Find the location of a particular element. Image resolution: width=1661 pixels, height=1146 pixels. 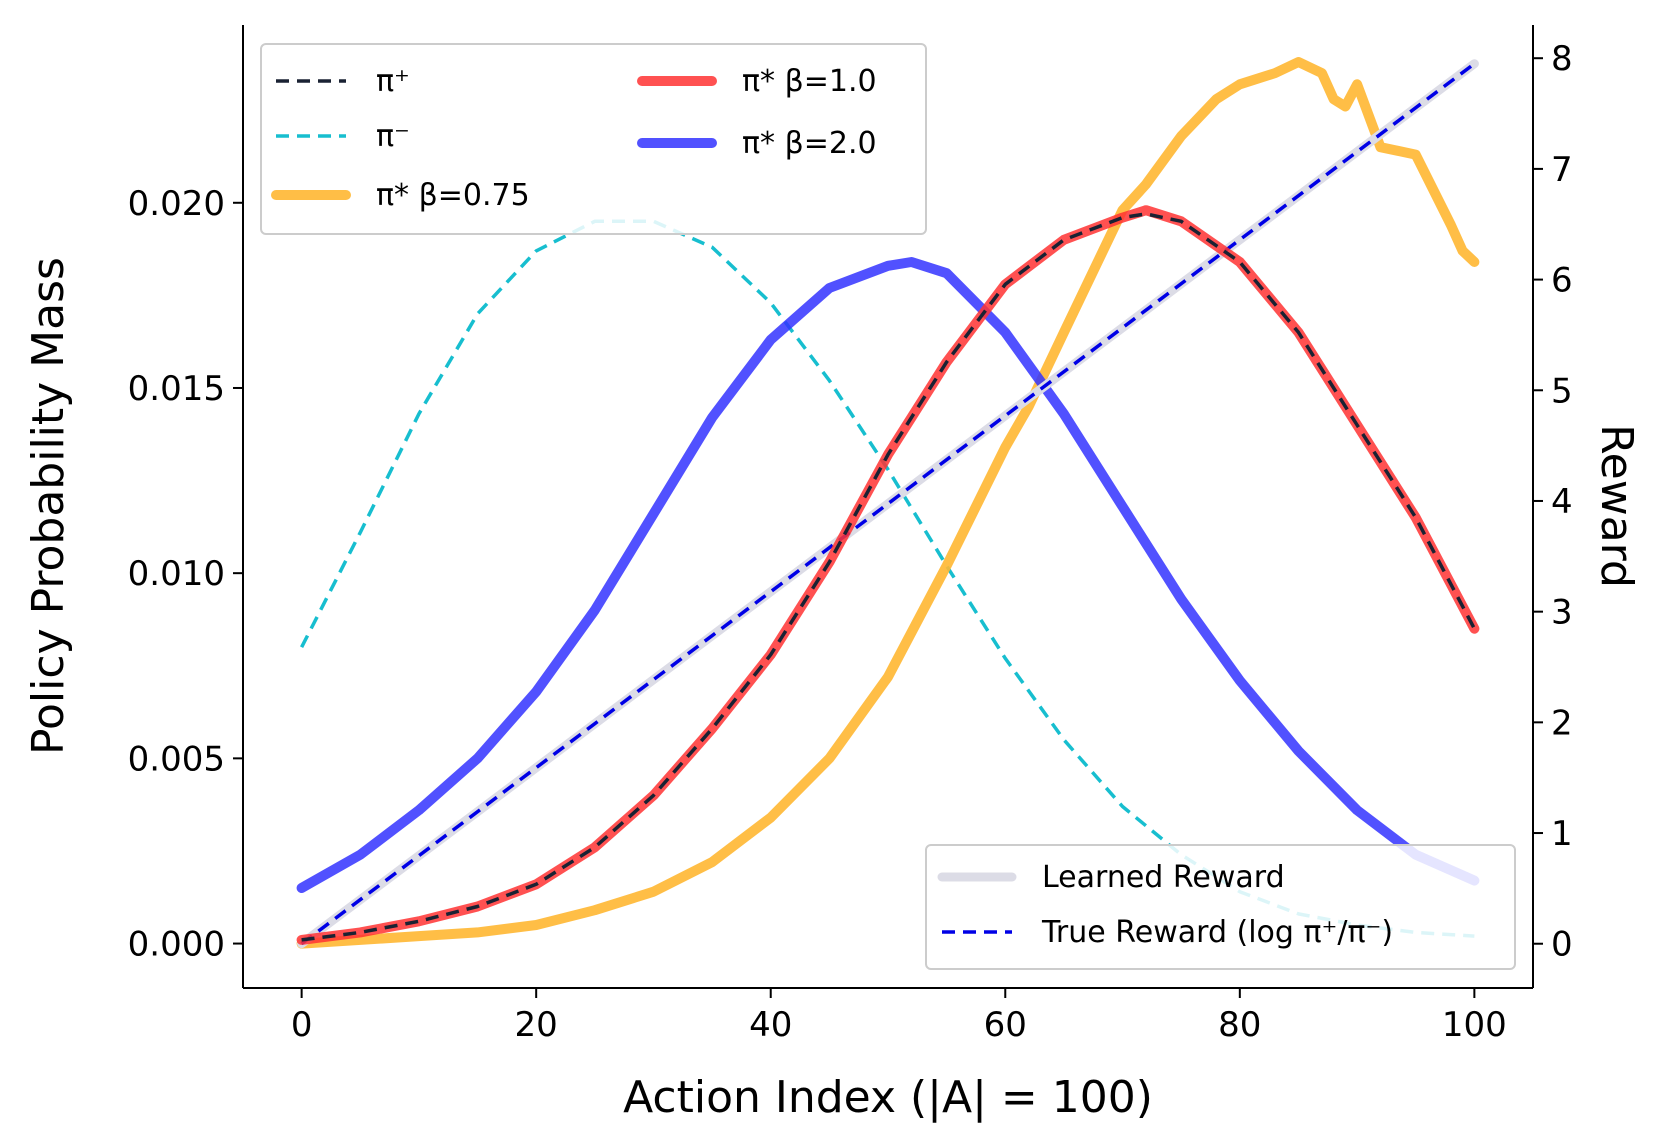

y-right-tick-label: 6 is located at coordinates (1562, 281).